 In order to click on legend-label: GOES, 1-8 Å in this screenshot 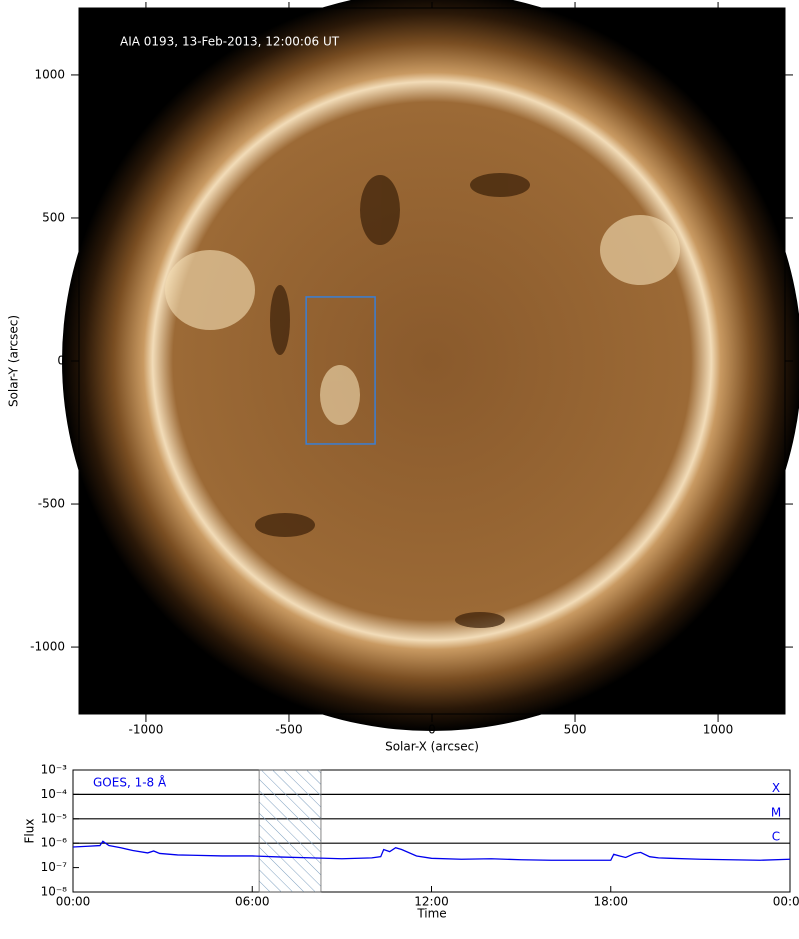, I will do `click(130, 782)`.